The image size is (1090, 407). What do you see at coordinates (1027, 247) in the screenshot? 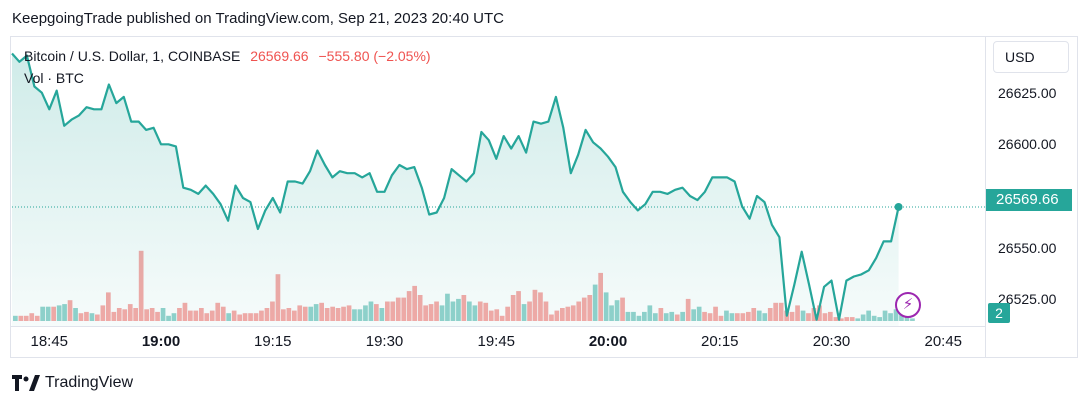
I see `price-tick-label: 26550.00` at bounding box center [1027, 247].